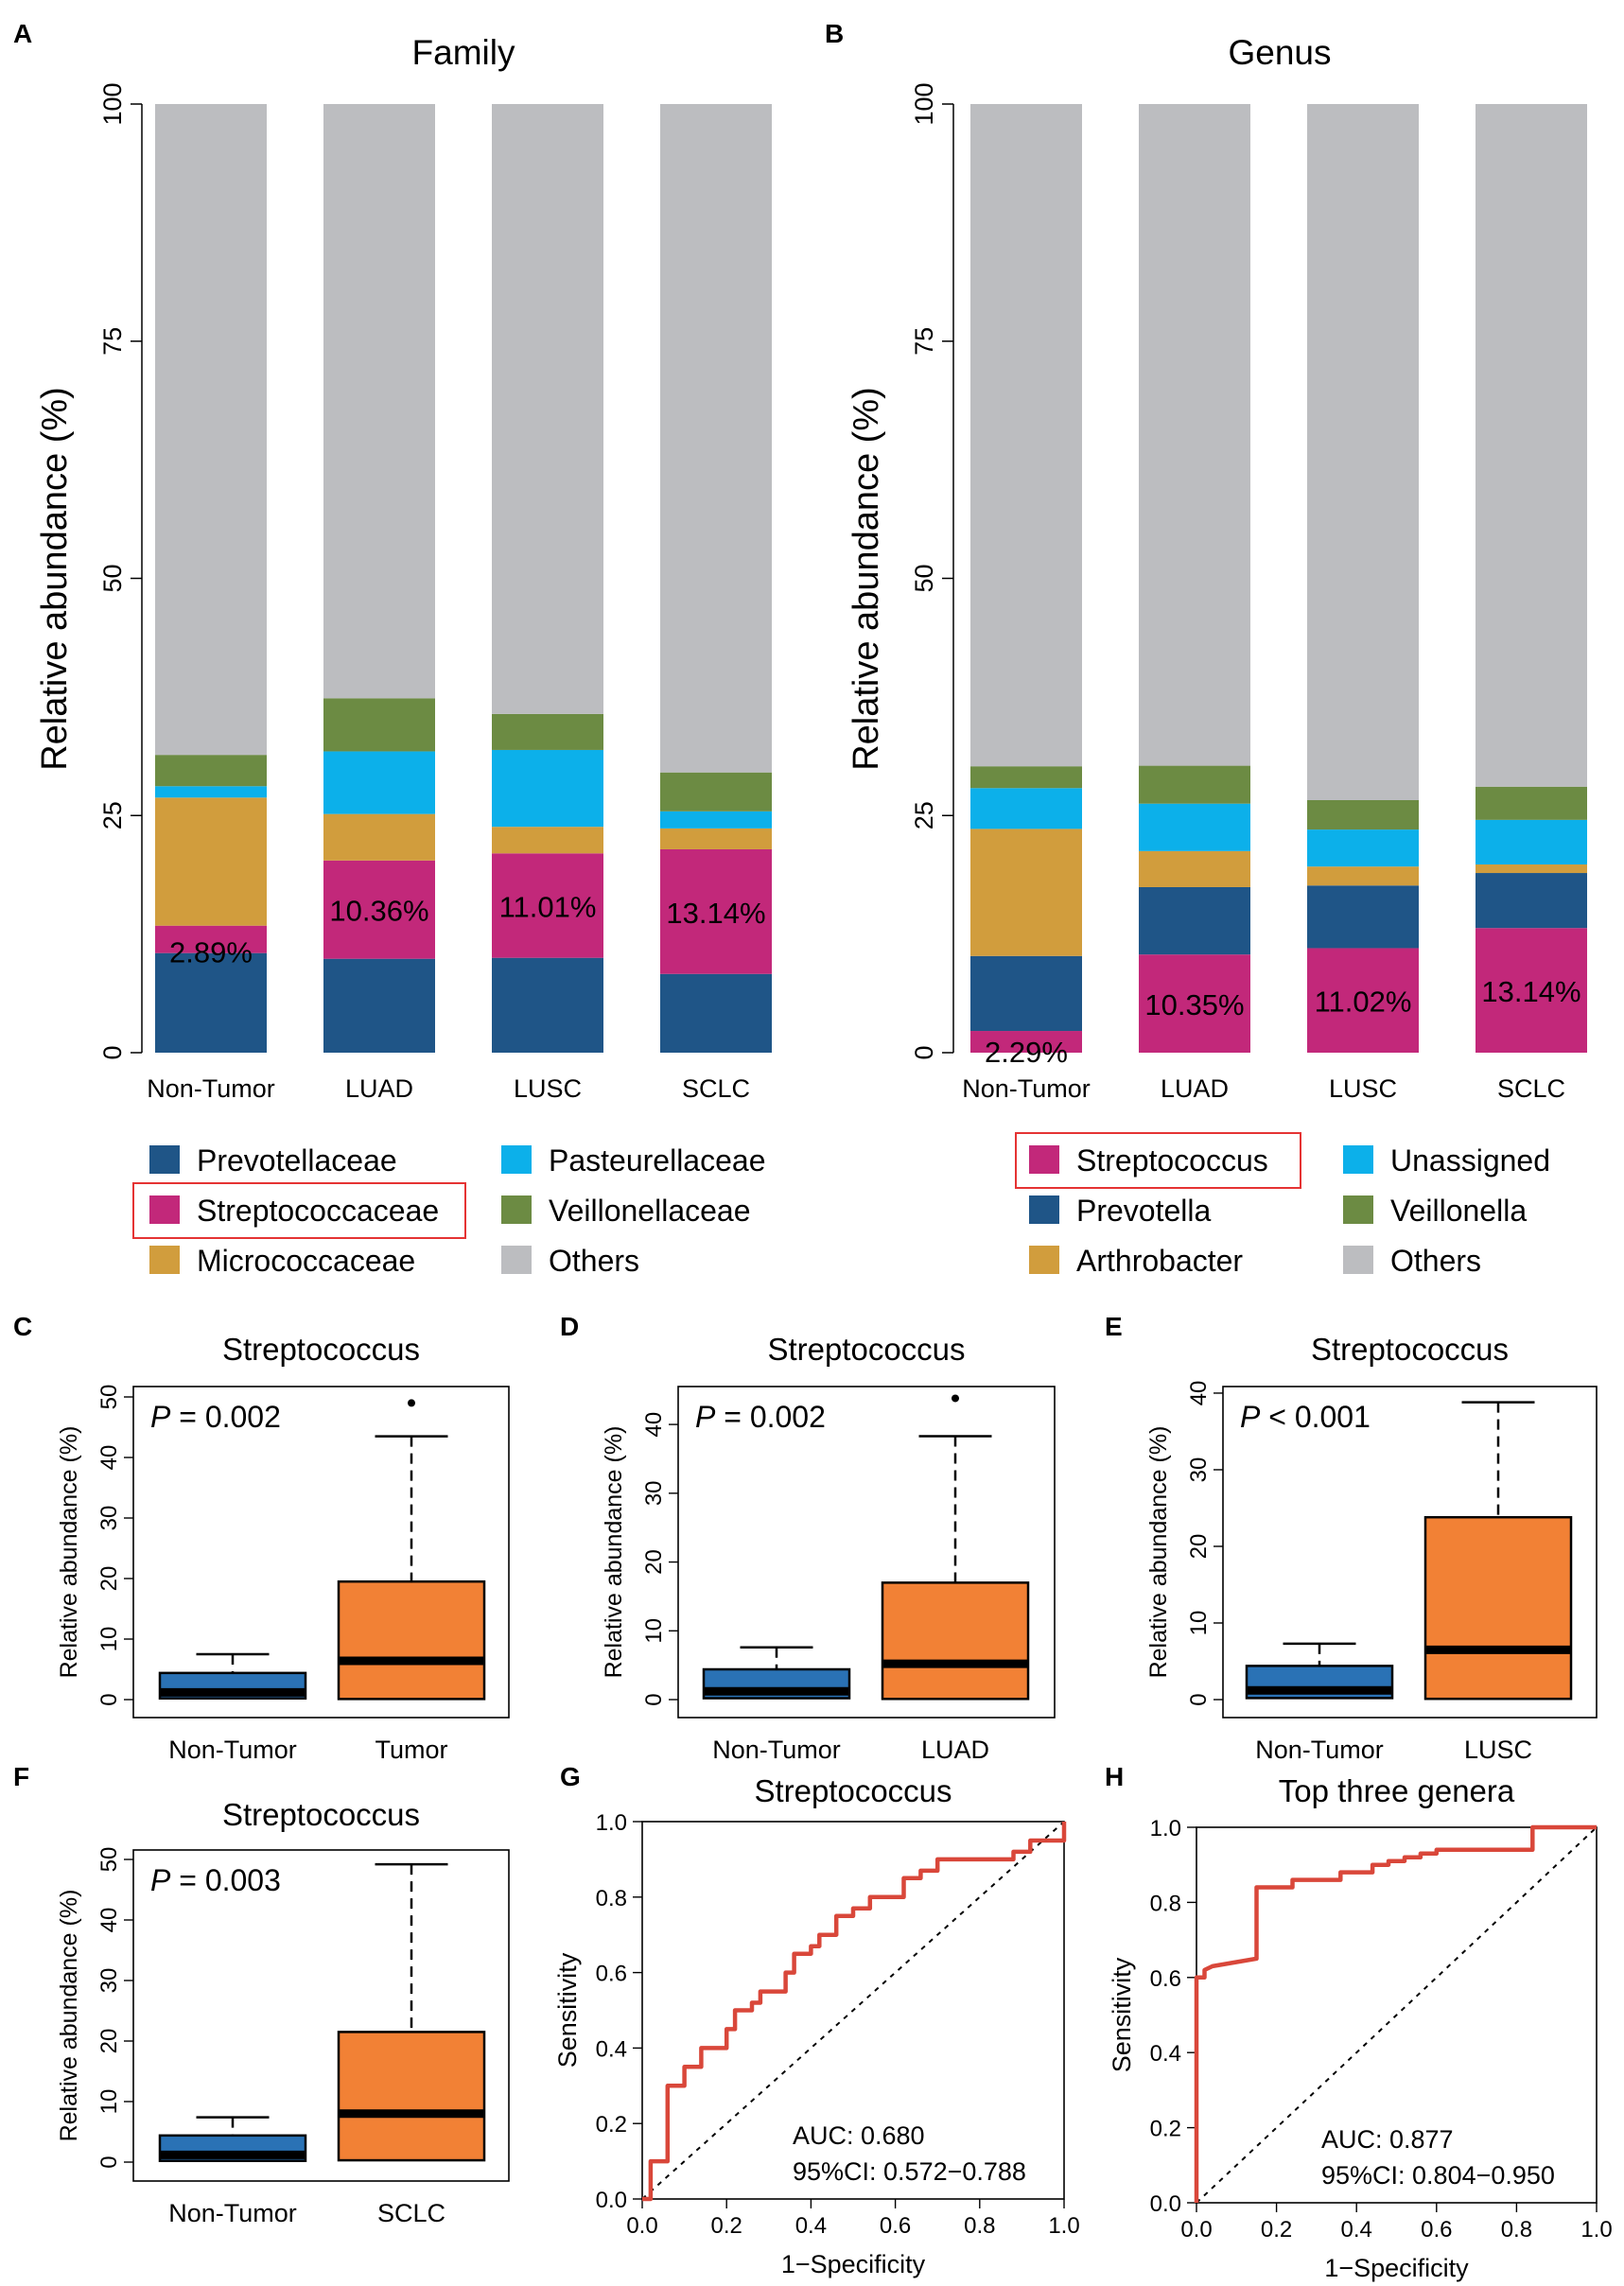 The height and width of the screenshot is (2286, 1624). I want to click on outlier-point, so click(411, 1403).